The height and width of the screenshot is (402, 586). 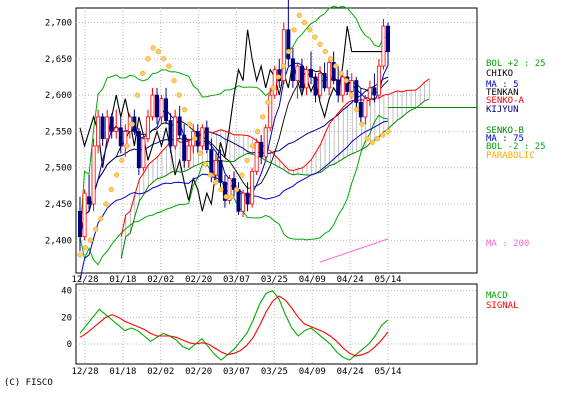 I want to click on price-tick-label: 2,650, so click(x=58, y=60).